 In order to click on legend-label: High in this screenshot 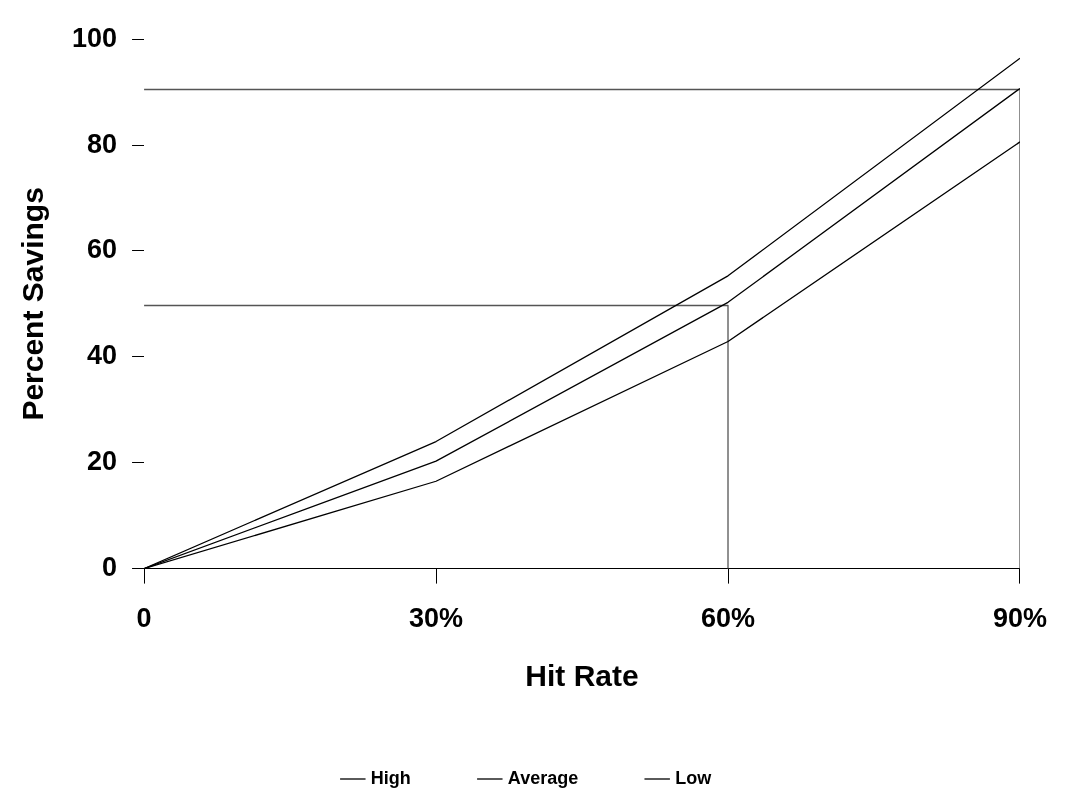, I will do `click(390, 777)`.